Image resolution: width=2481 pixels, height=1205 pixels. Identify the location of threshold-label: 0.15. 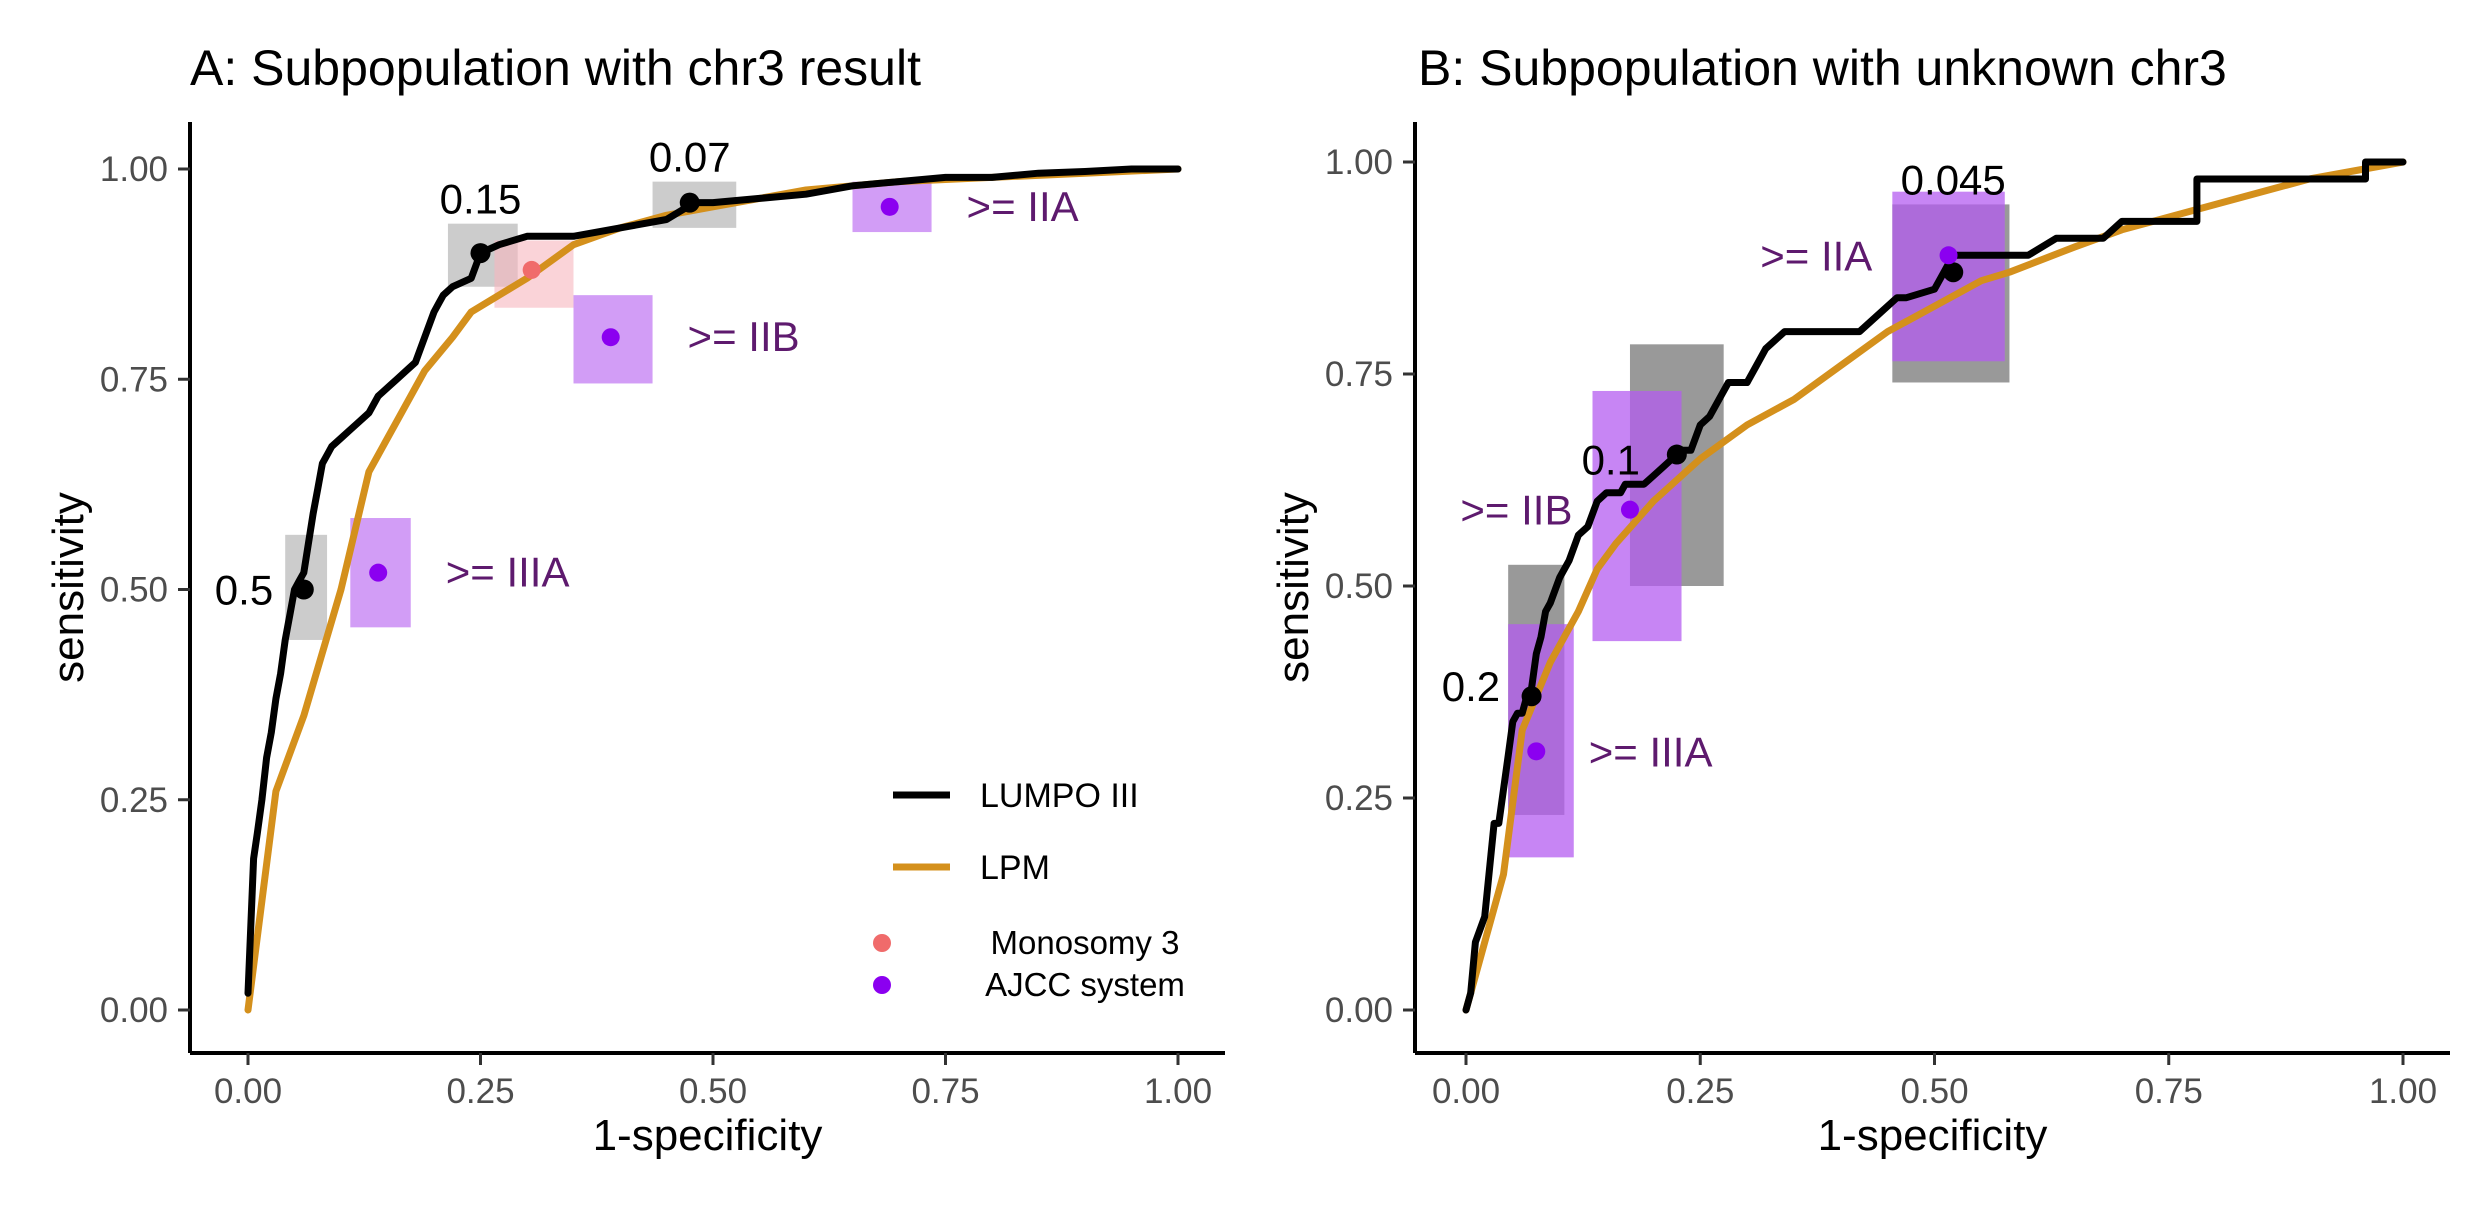
(481, 199).